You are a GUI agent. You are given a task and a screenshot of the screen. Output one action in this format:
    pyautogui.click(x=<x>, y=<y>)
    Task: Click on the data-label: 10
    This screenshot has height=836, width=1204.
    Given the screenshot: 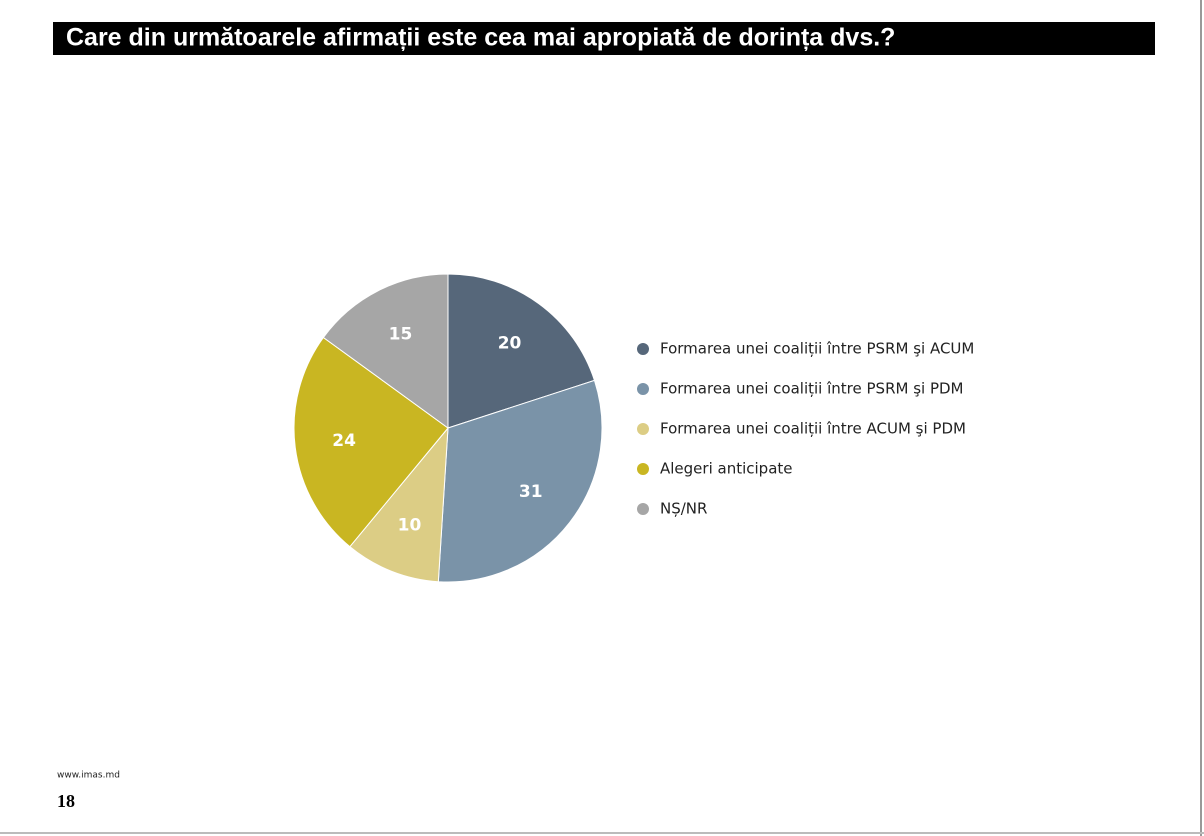 What is the action you would take?
    pyautogui.click(x=410, y=525)
    